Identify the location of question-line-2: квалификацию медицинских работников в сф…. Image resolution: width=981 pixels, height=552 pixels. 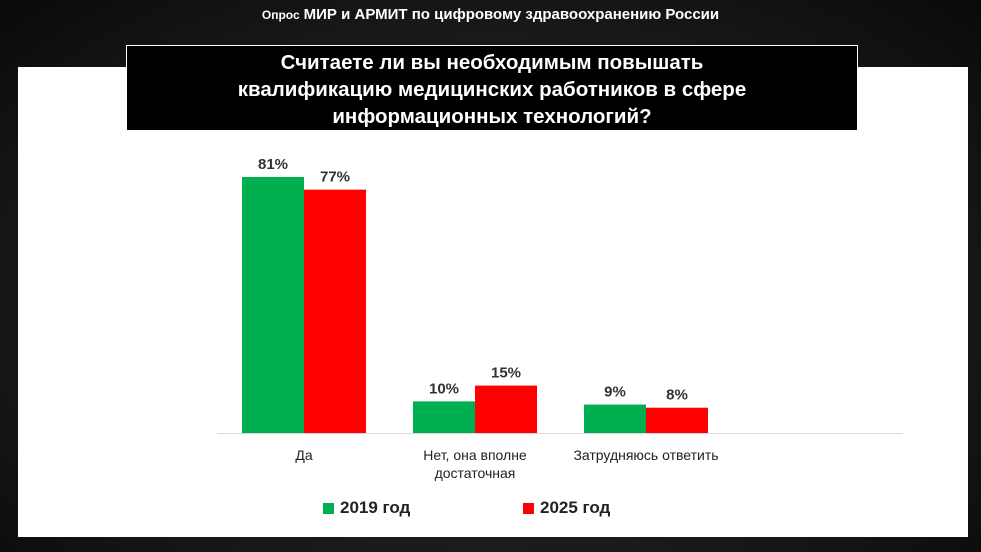
(492, 89).